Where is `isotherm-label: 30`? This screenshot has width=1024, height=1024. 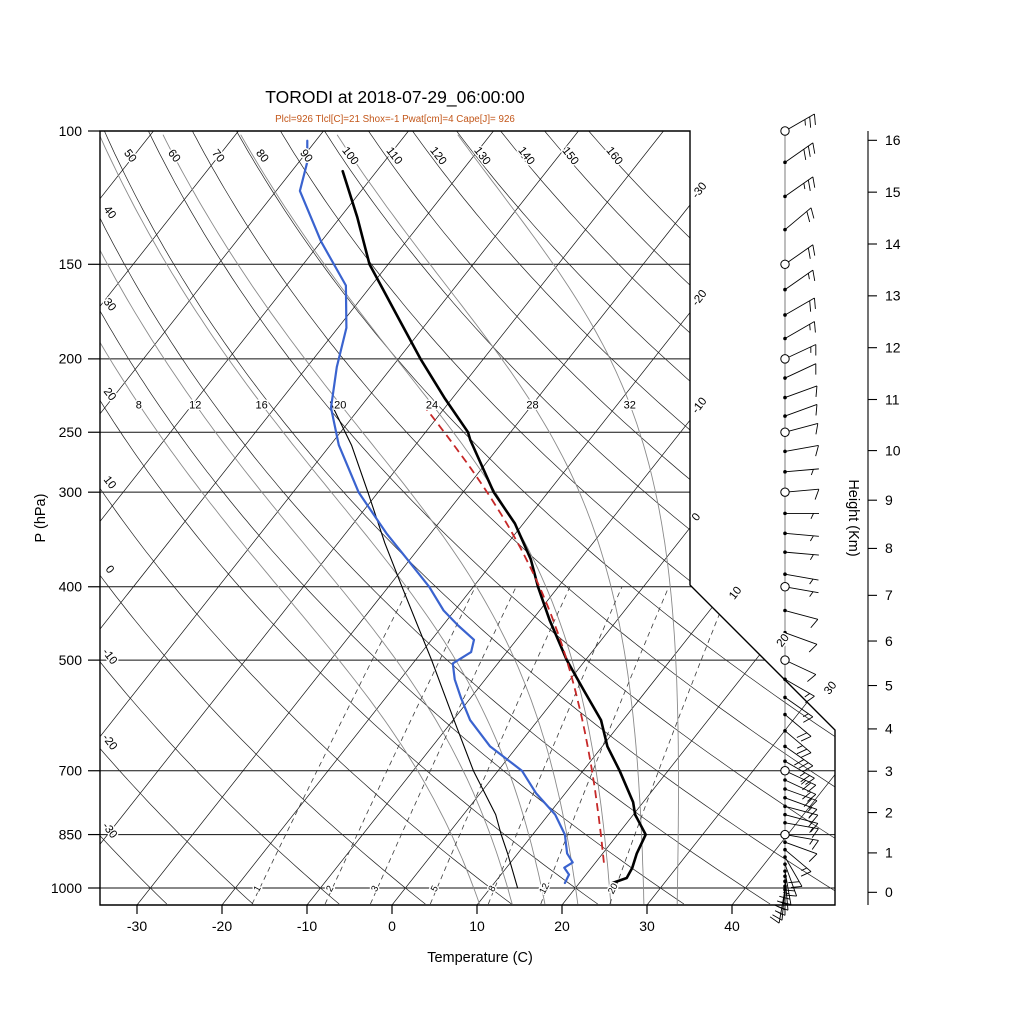
isotherm-label: 30 is located at coordinates (830, 688).